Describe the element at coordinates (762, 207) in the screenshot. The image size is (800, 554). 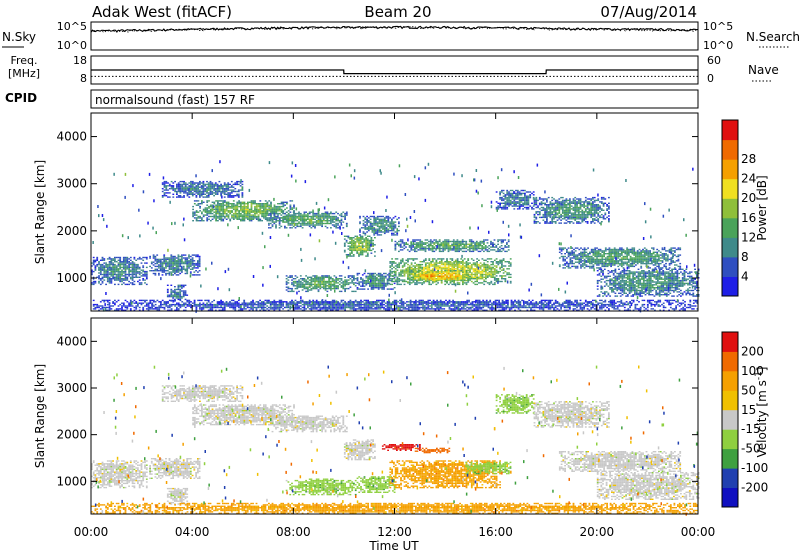
I see `power-colorbar-label: Power [dB]` at that location.